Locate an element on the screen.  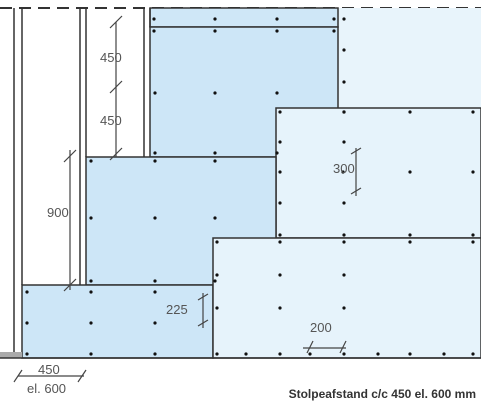
stud-spacing-label-600: el. 600 is located at coordinates (46, 388).